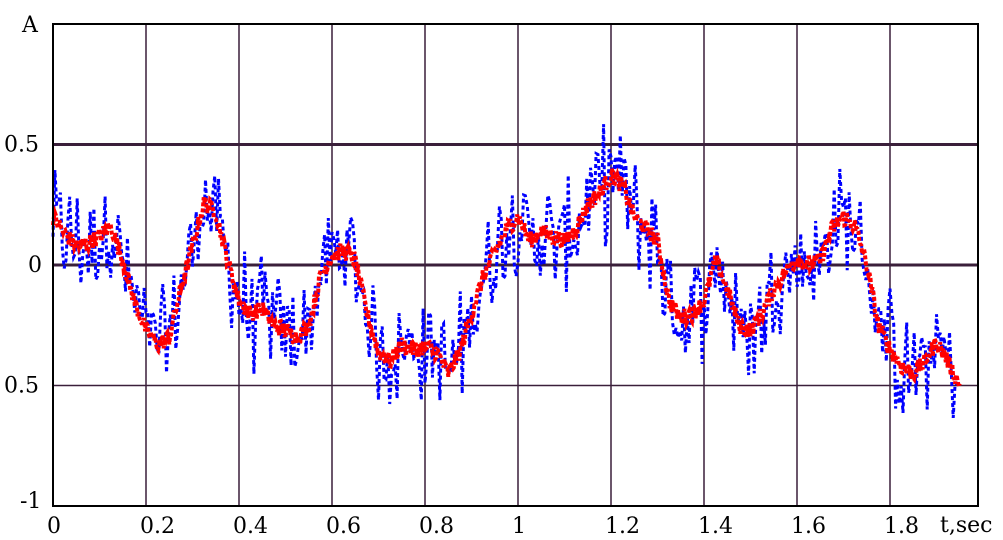 The image size is (1003, 540). I want to click on x-tick-label: 1.6, so click(808, 526).